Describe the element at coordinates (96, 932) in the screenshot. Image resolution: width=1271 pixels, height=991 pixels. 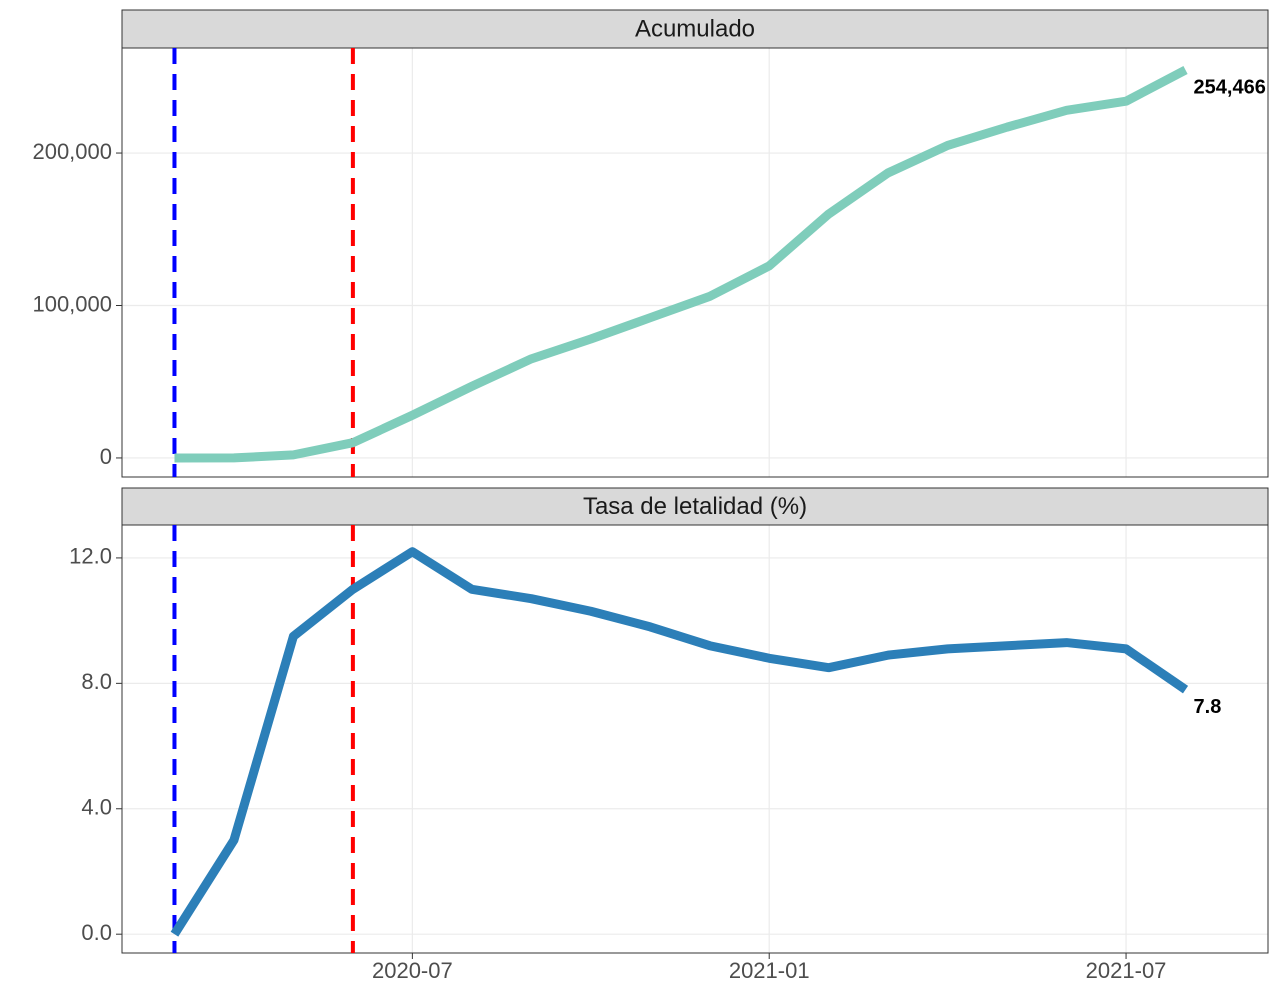
I see `y-tick-label: 0.0` at that location.